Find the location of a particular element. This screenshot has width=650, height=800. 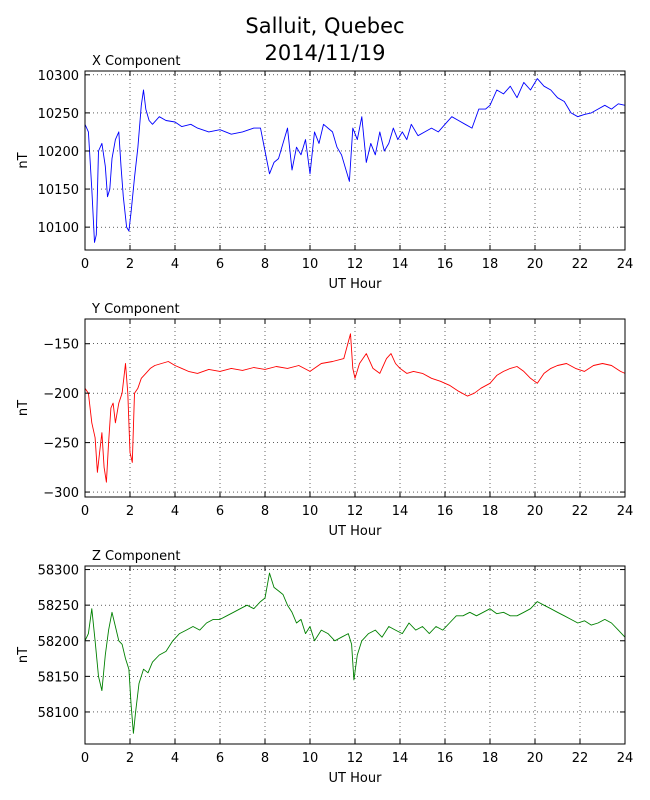

y-component-y-tick-label: −200 is located at coordinates (61, 394).